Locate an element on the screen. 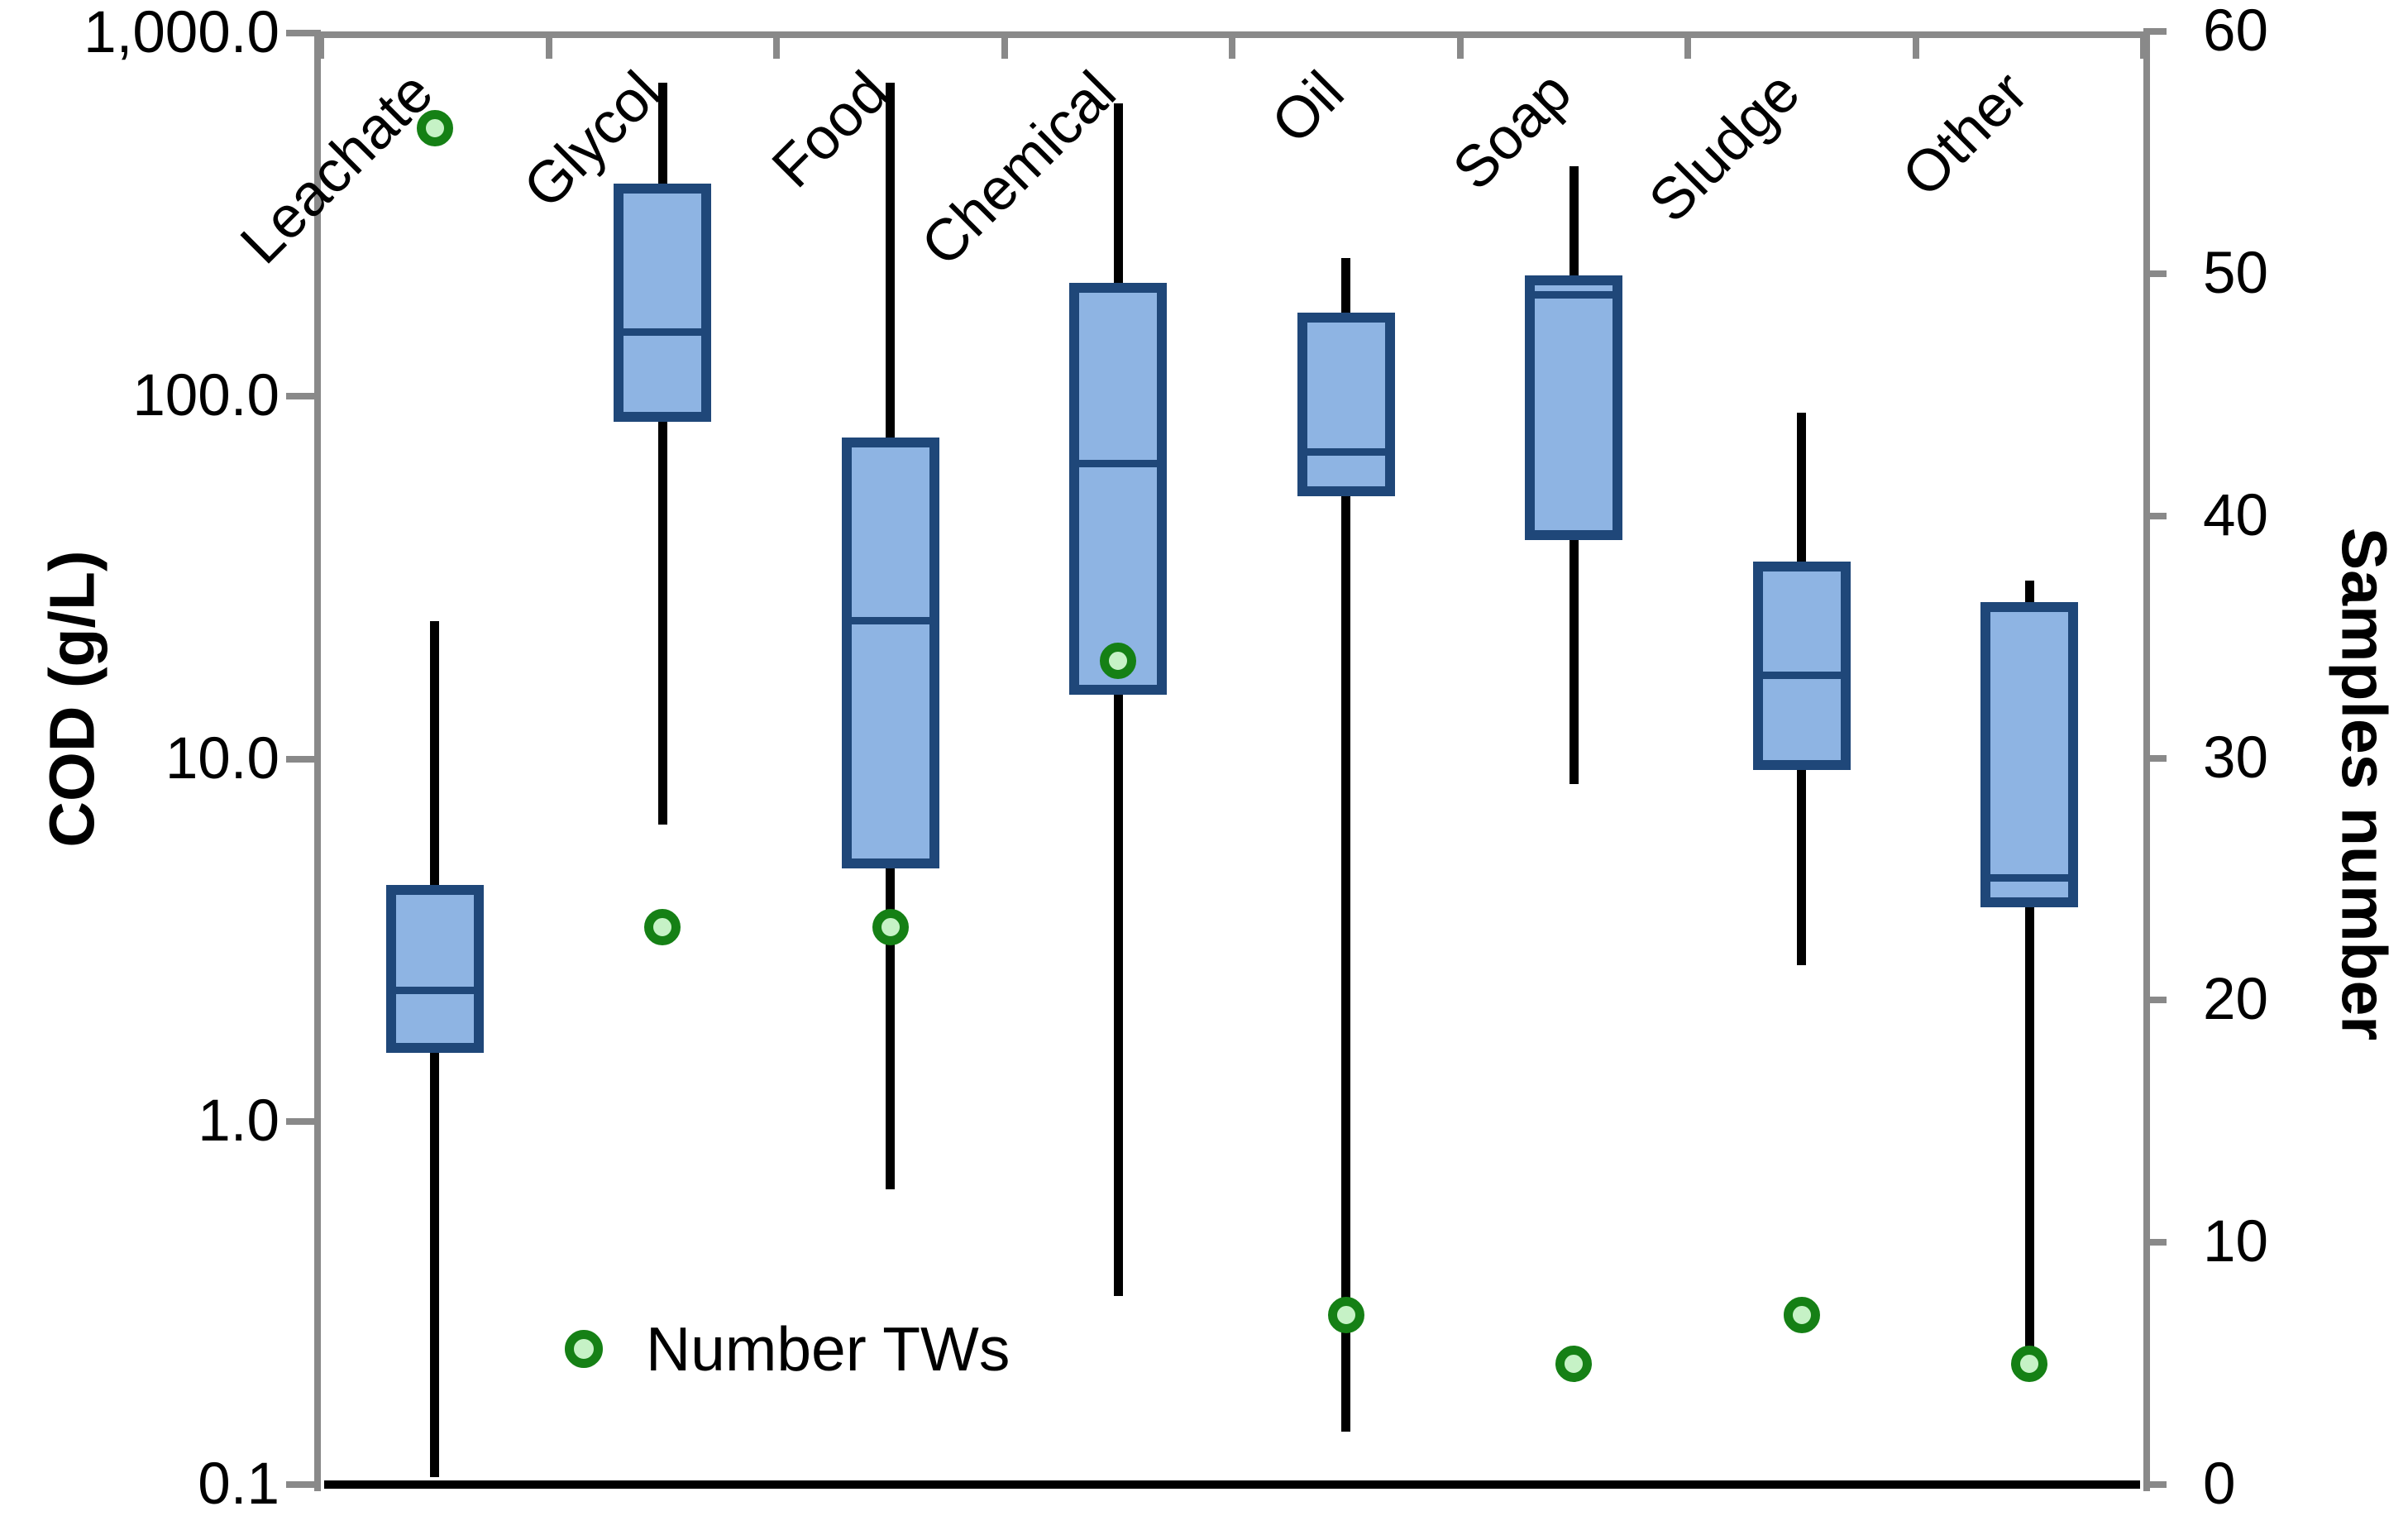 This screenshot has width=2408, height=1516. legend-circle-icon is located at coordinates (584, 1349).